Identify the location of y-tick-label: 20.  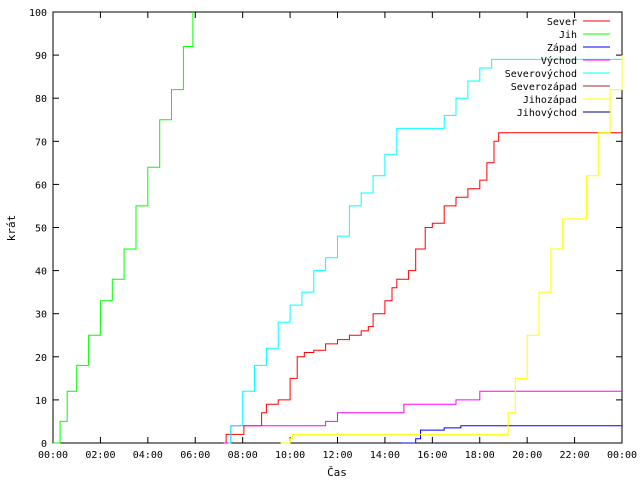
(41, 358).